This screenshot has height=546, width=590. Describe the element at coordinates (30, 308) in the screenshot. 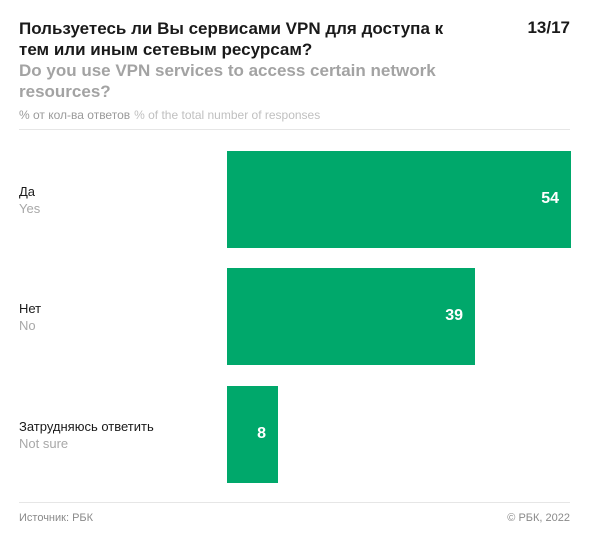

I see `category-label-ru: Нет` at that location.